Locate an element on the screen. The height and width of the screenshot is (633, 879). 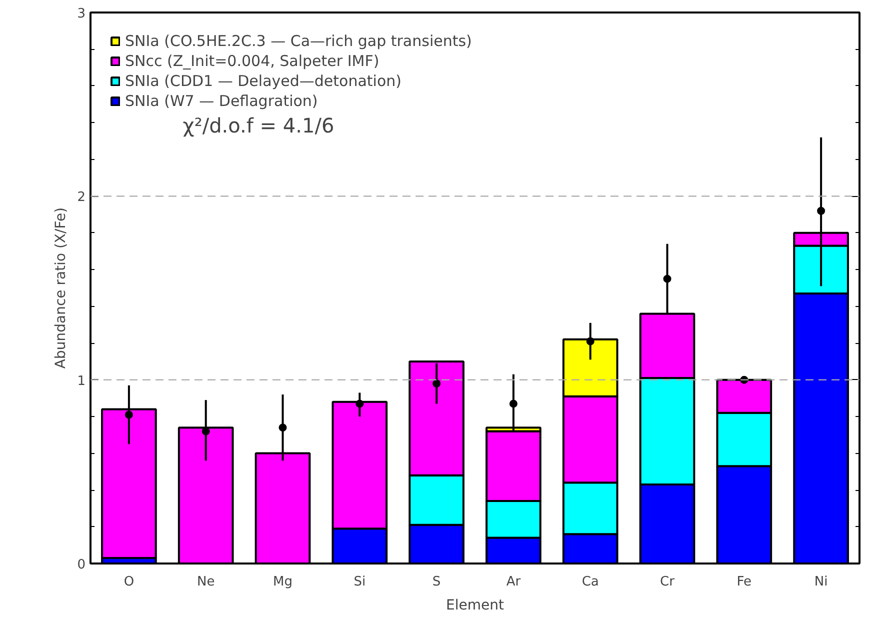
x-tick-label: Si is located at coordinates (360, 582).